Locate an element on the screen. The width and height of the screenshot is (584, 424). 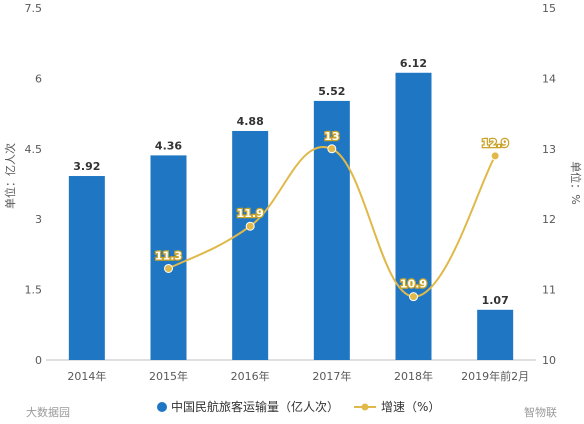
line-value-label: 13 is located at coordinates (331, 136).